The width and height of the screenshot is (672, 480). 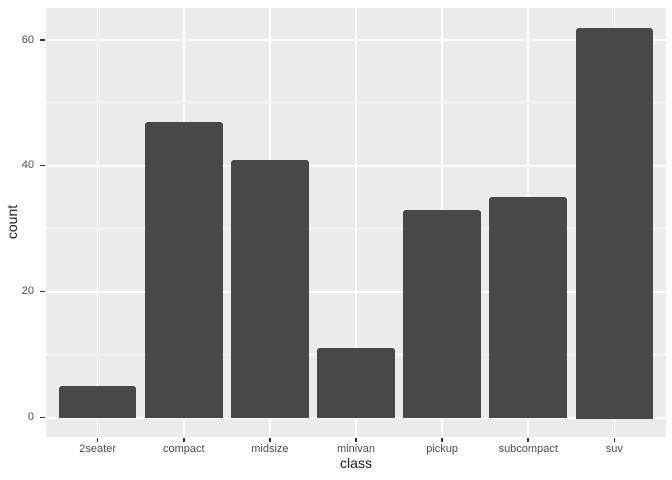 What do you see at coordinates (97, 449) in the screenshot?
I see `x-tick-label: 2seater` at bounding box center [97, 449].